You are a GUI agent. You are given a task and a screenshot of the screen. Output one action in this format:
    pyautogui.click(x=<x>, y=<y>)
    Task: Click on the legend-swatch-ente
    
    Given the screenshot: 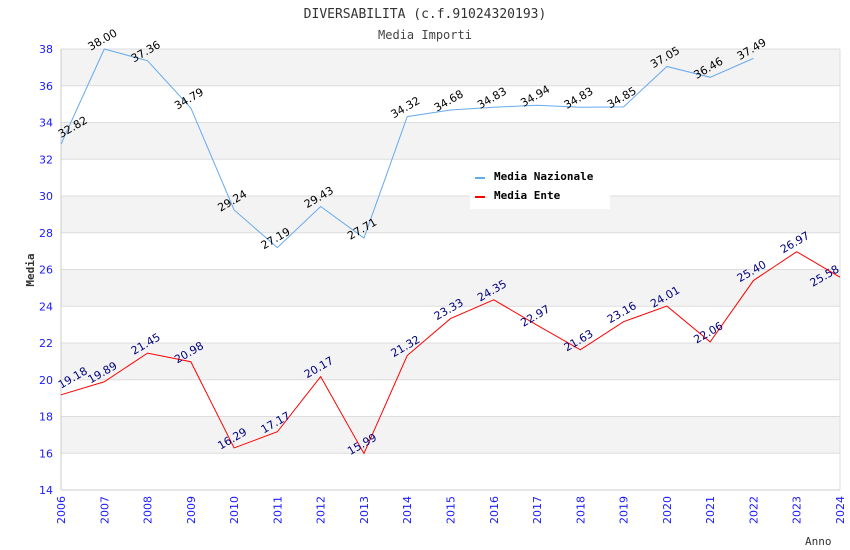 What is the action you would take?
    pyautogui.click(x=480, y=197)
    